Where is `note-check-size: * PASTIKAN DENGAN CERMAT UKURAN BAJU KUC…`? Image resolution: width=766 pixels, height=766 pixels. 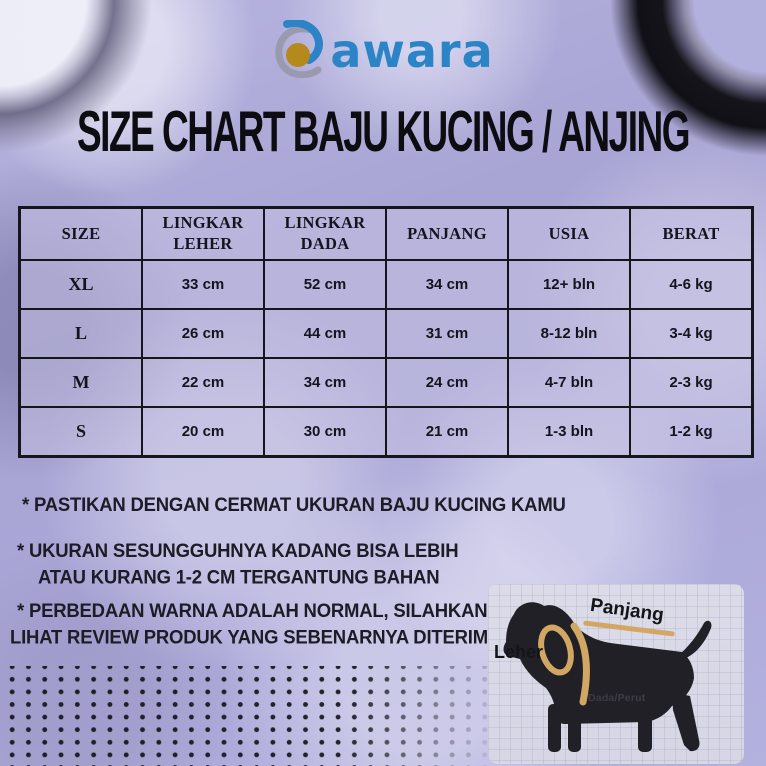 note-check-size: * PASTIKAN DENGAN CERMAT UKURAN BAJU KUC… is located at coordinates (294, 505).